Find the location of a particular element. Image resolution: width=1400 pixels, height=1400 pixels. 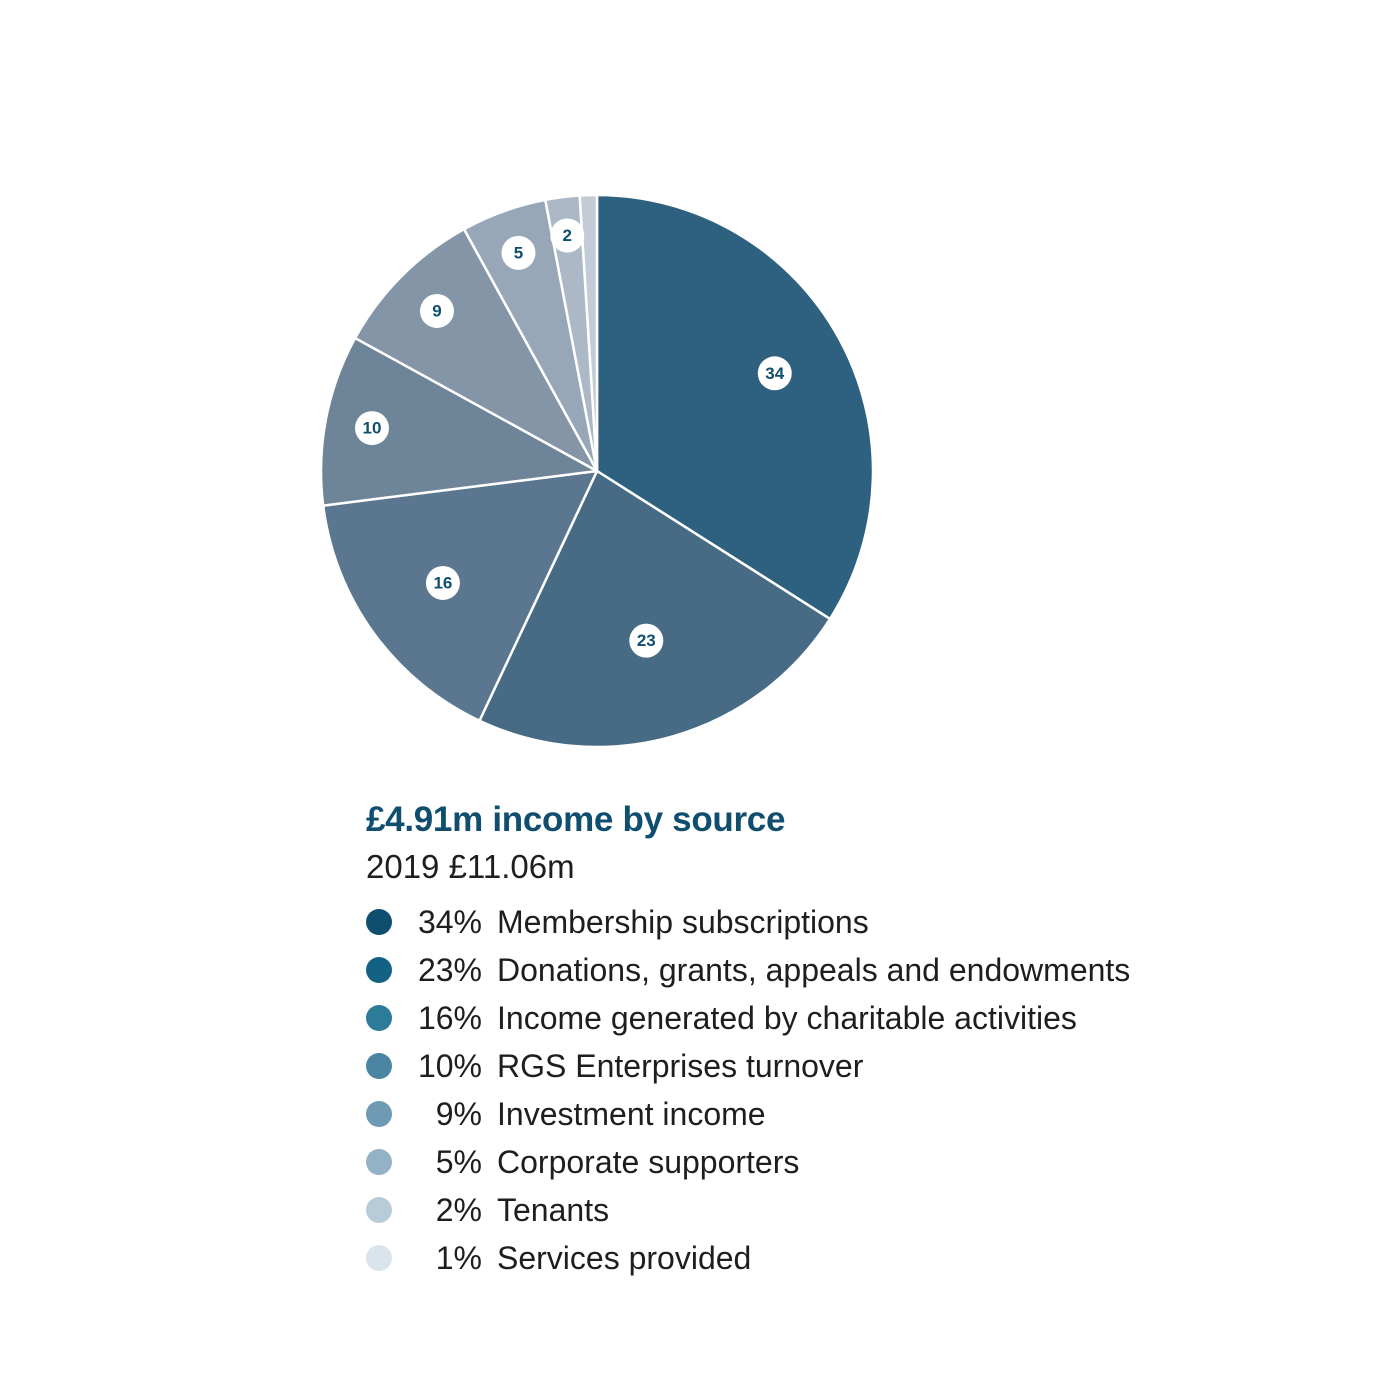

legend-label: Services provided is located at coordinates (624, 1257).